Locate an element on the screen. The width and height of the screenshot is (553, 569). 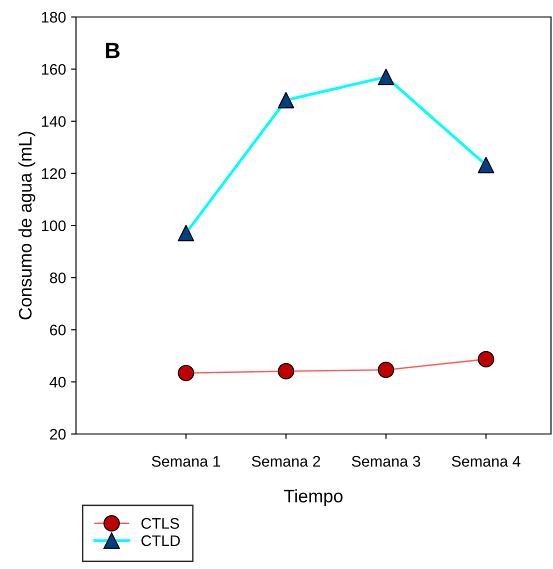
y-tick-label: 160 is located at coordinates (54, 69).